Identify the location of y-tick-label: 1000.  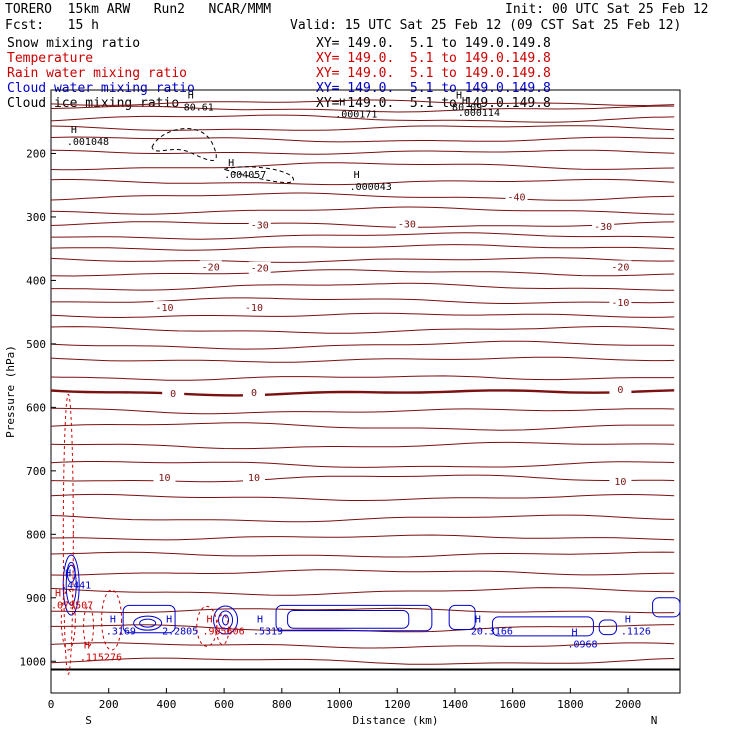
(33, 661).